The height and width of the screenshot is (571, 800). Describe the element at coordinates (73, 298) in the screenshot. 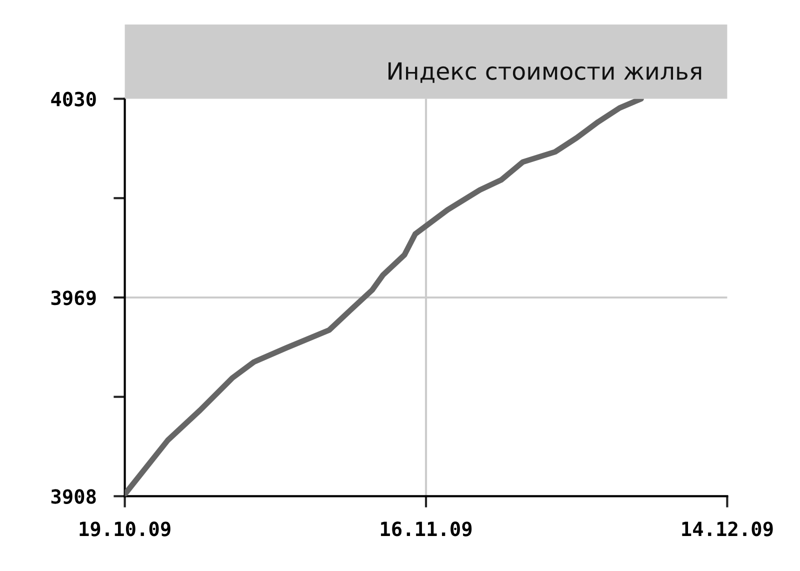

I see `y-tick-label: 3969` at that location.